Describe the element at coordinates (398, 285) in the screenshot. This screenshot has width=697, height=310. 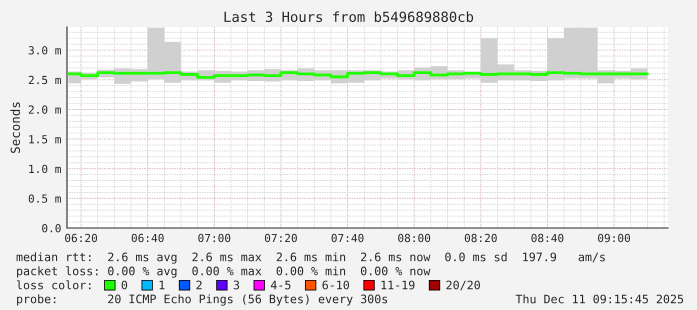
I see `legend-label: 11-19` at that location.